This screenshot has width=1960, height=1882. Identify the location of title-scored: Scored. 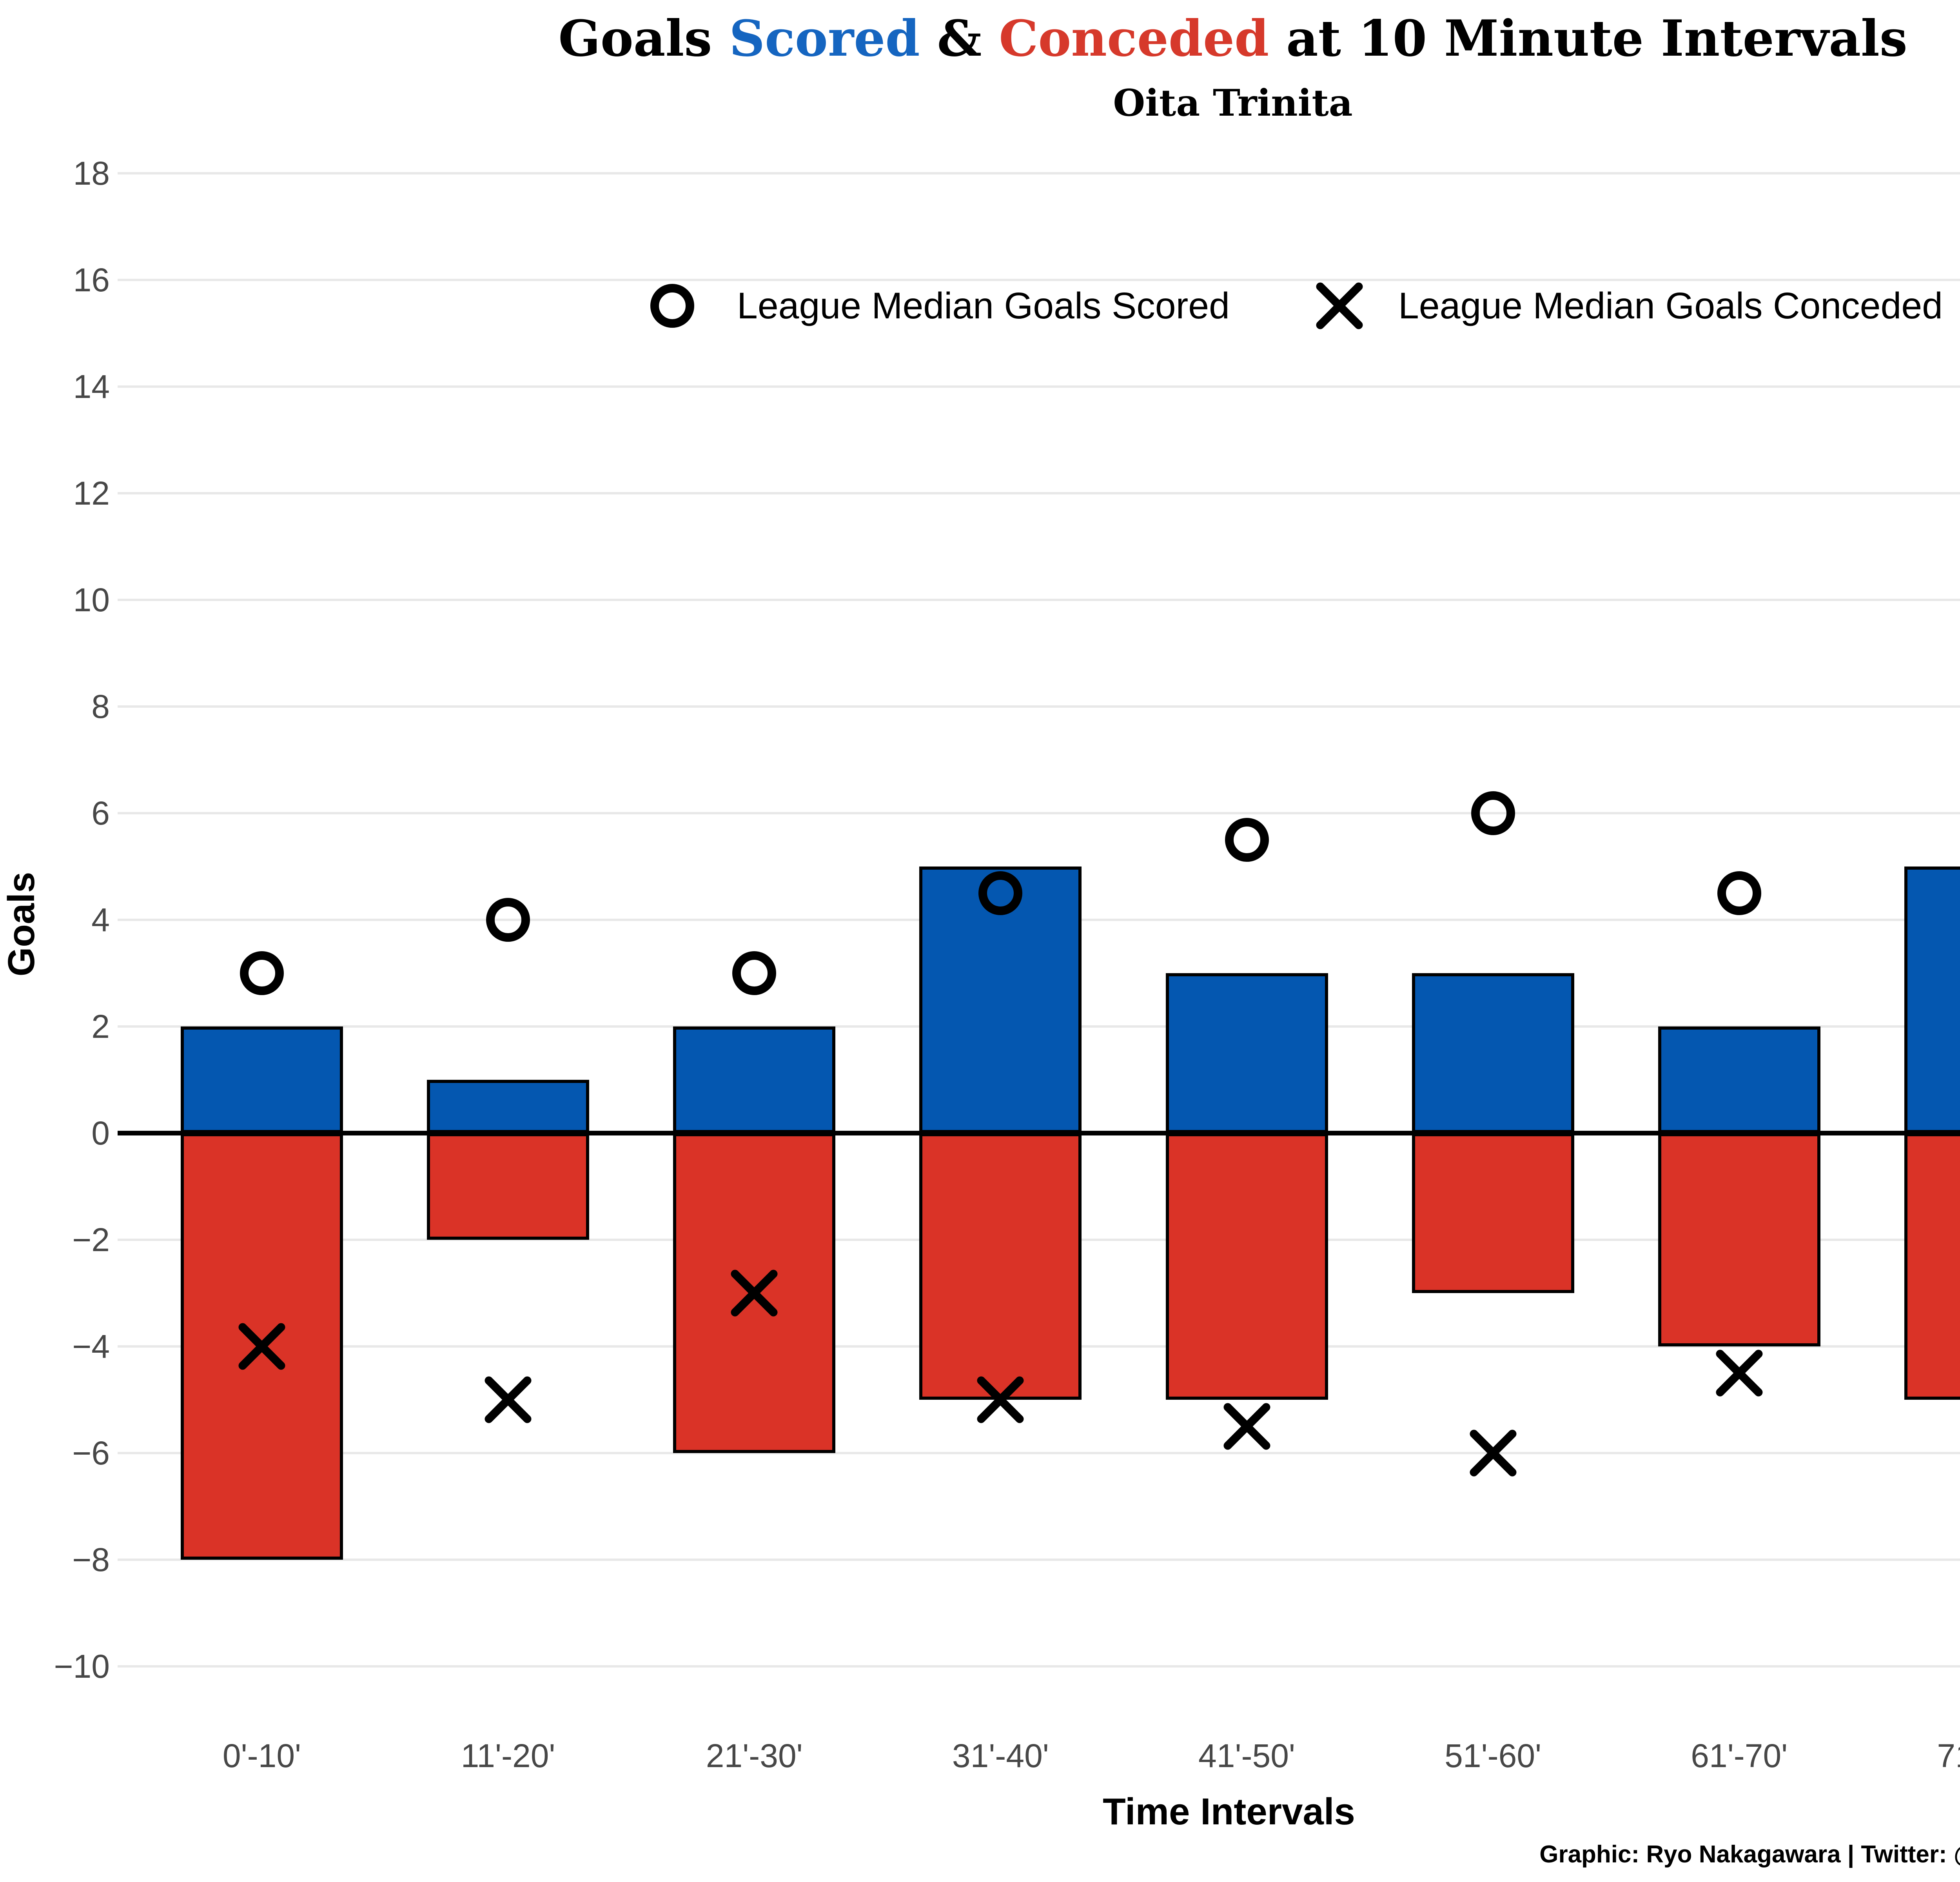
(824, 38).